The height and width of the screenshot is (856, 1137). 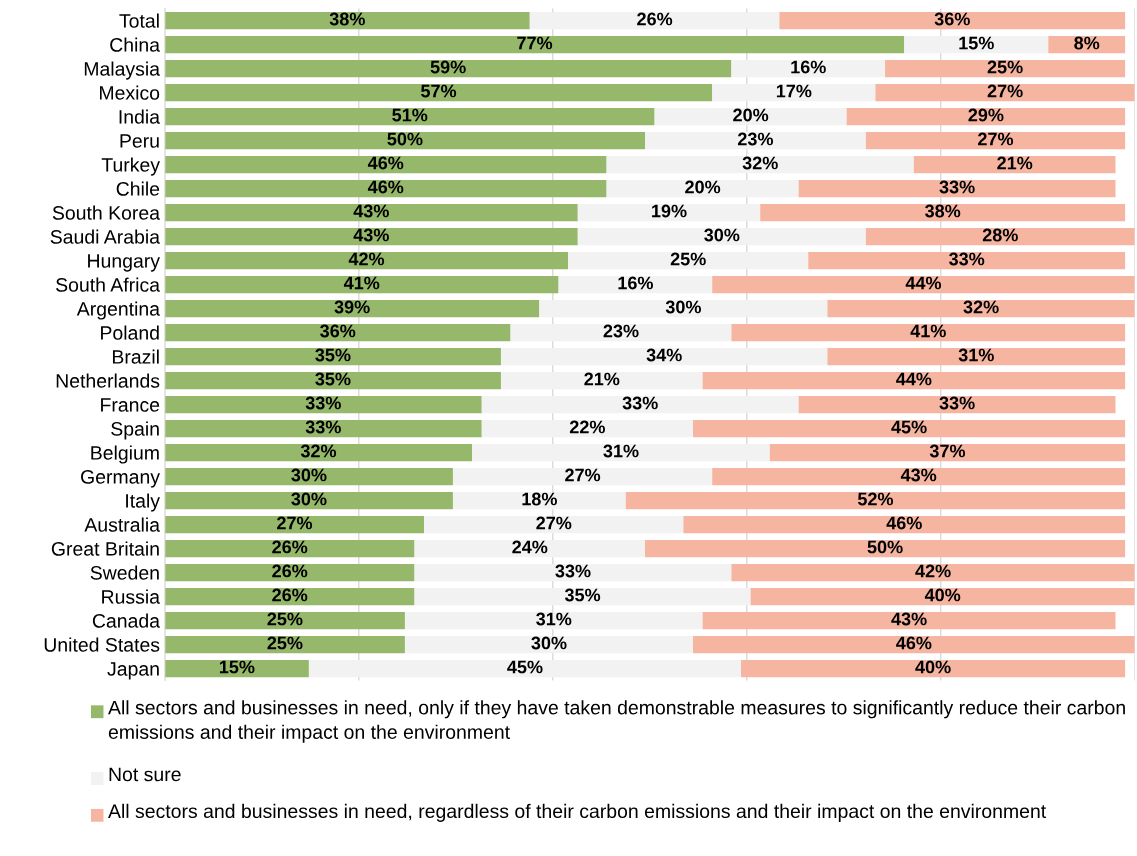 What do you see at coordinates (118, 310) in the screenshot?
I see `y-tick-label: Argentina` at bounding box center [118, 310].